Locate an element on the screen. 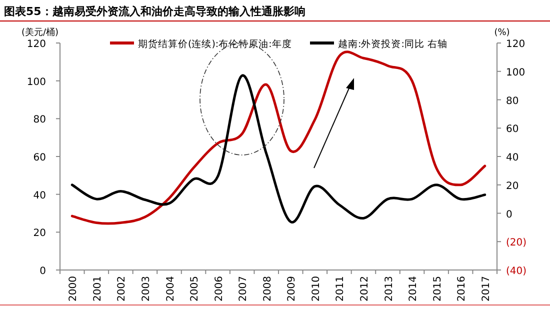 This screenshot has height=326, width=550. y2-tick-label: (20) is located at coordinates (516, 243).